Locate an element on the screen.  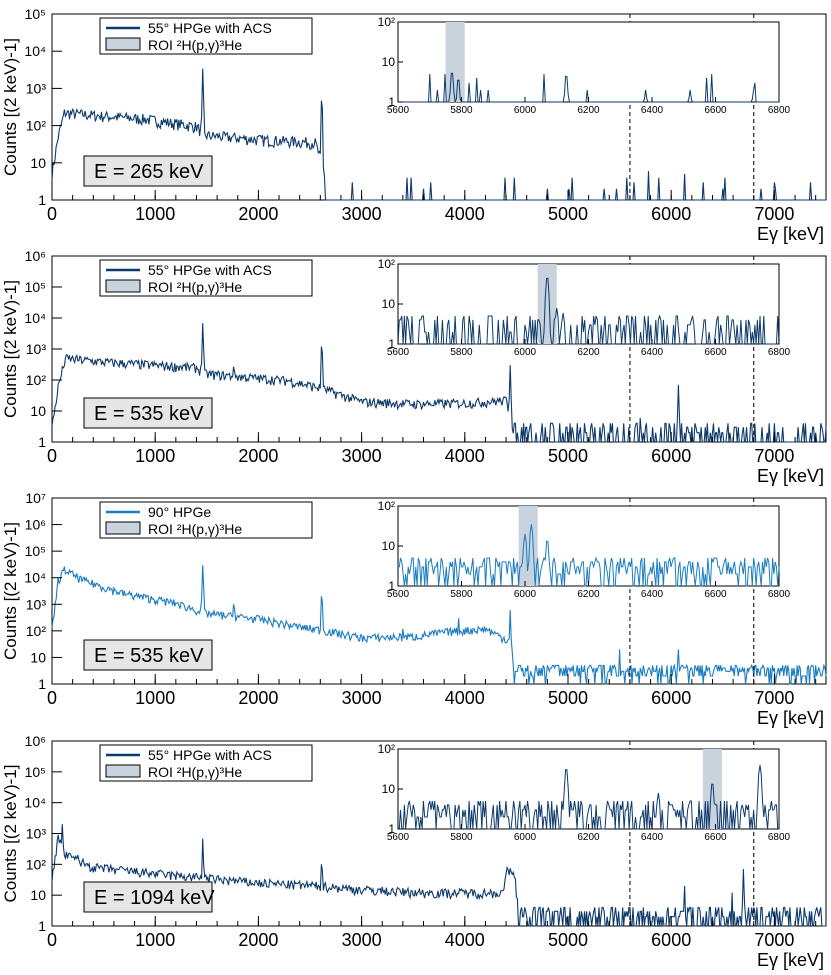
legend-series-label: 90° HPGe is located at coordinates (179, 512).